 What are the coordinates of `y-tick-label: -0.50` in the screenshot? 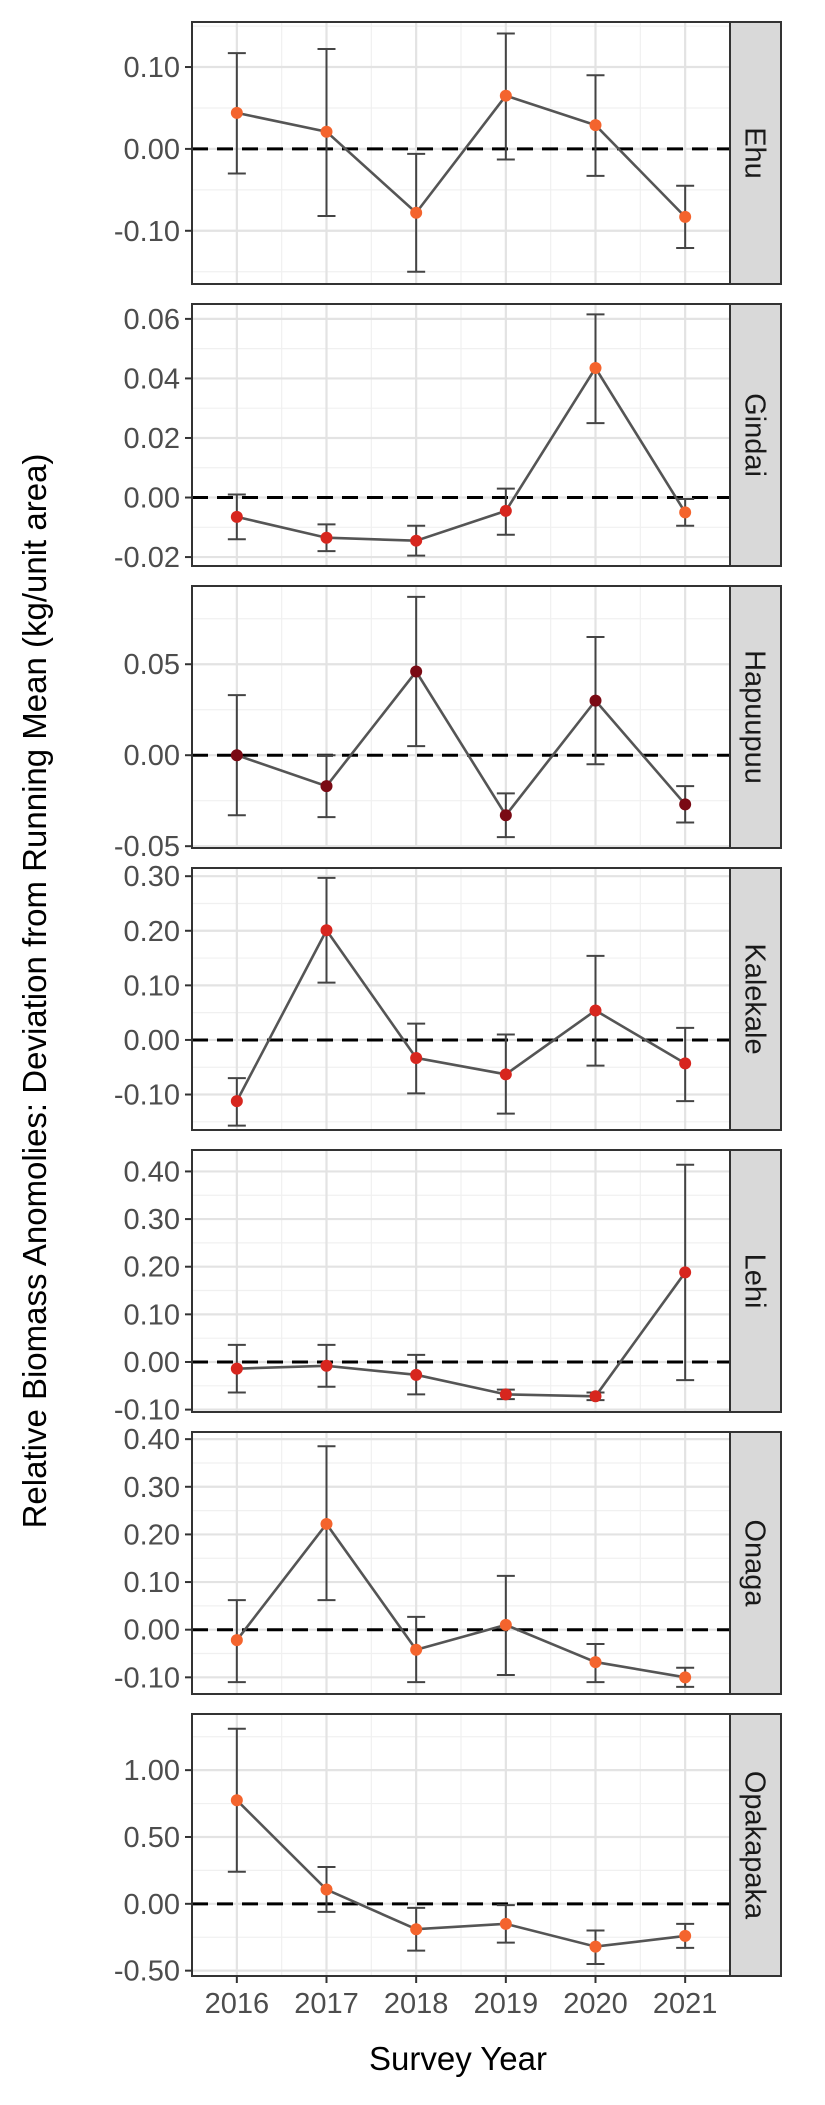 It's located at (147, 1972).